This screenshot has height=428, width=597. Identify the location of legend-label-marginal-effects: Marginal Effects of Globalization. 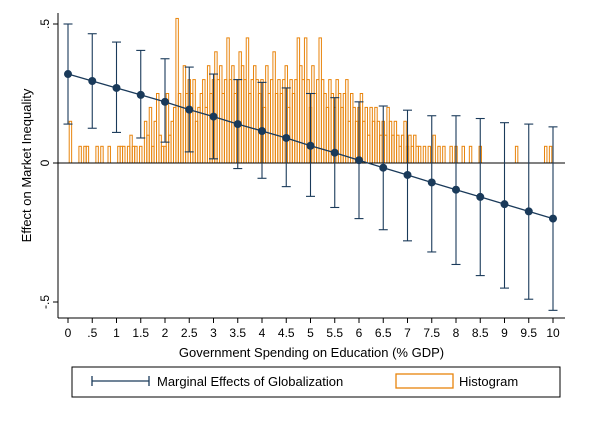
(250, 381).